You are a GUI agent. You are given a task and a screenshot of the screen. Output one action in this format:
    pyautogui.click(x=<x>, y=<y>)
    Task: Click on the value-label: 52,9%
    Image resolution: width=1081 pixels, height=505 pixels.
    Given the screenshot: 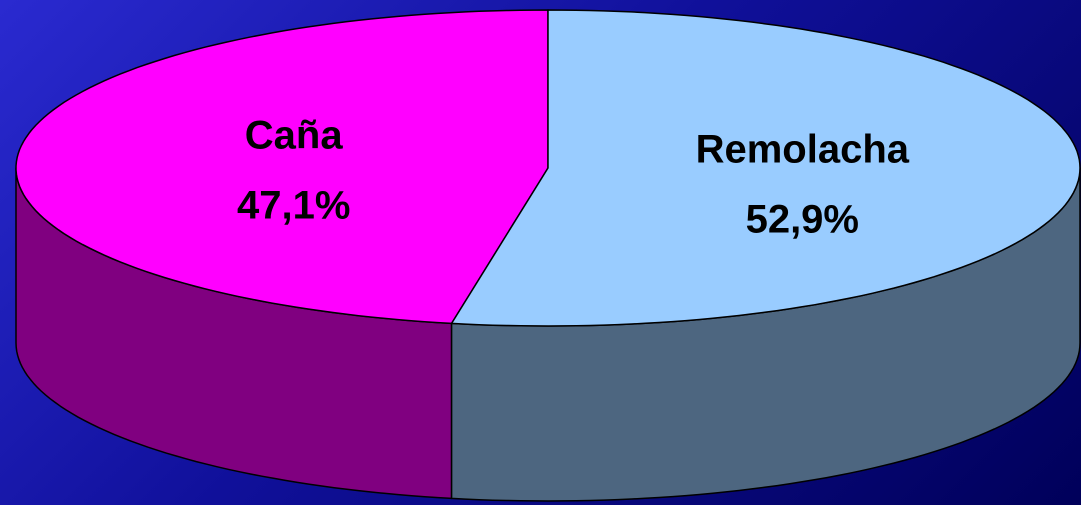 What is the action you would take?
    pyautogui.click(x=802, y=219)
    